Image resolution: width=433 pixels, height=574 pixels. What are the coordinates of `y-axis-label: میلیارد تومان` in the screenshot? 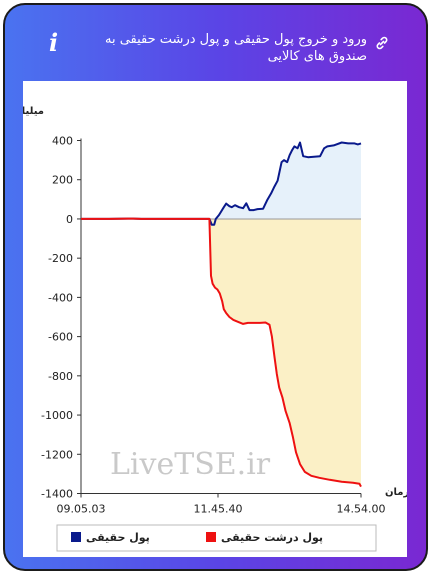 It's located at (33, 111).